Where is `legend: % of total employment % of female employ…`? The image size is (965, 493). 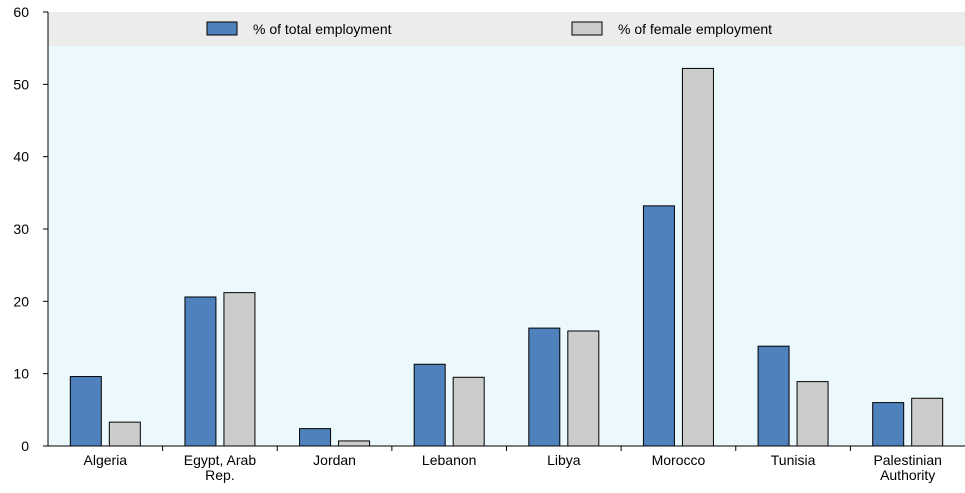 legend: % of total employment % of female employ… is located at coordinates (489, 29).